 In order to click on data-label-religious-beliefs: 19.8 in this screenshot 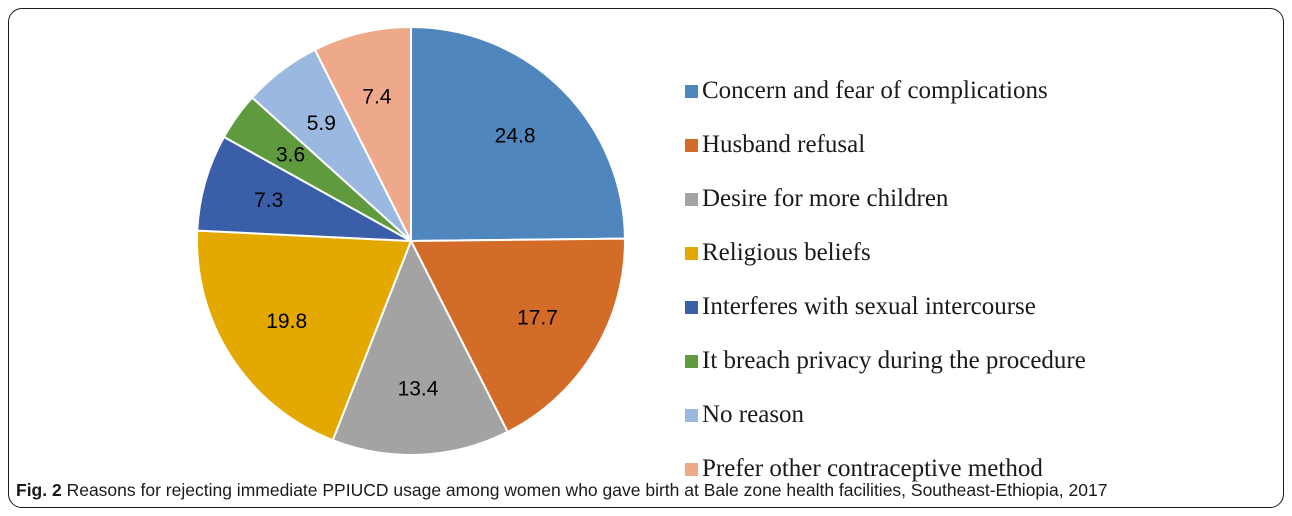, I will do `click(286, 321)`.